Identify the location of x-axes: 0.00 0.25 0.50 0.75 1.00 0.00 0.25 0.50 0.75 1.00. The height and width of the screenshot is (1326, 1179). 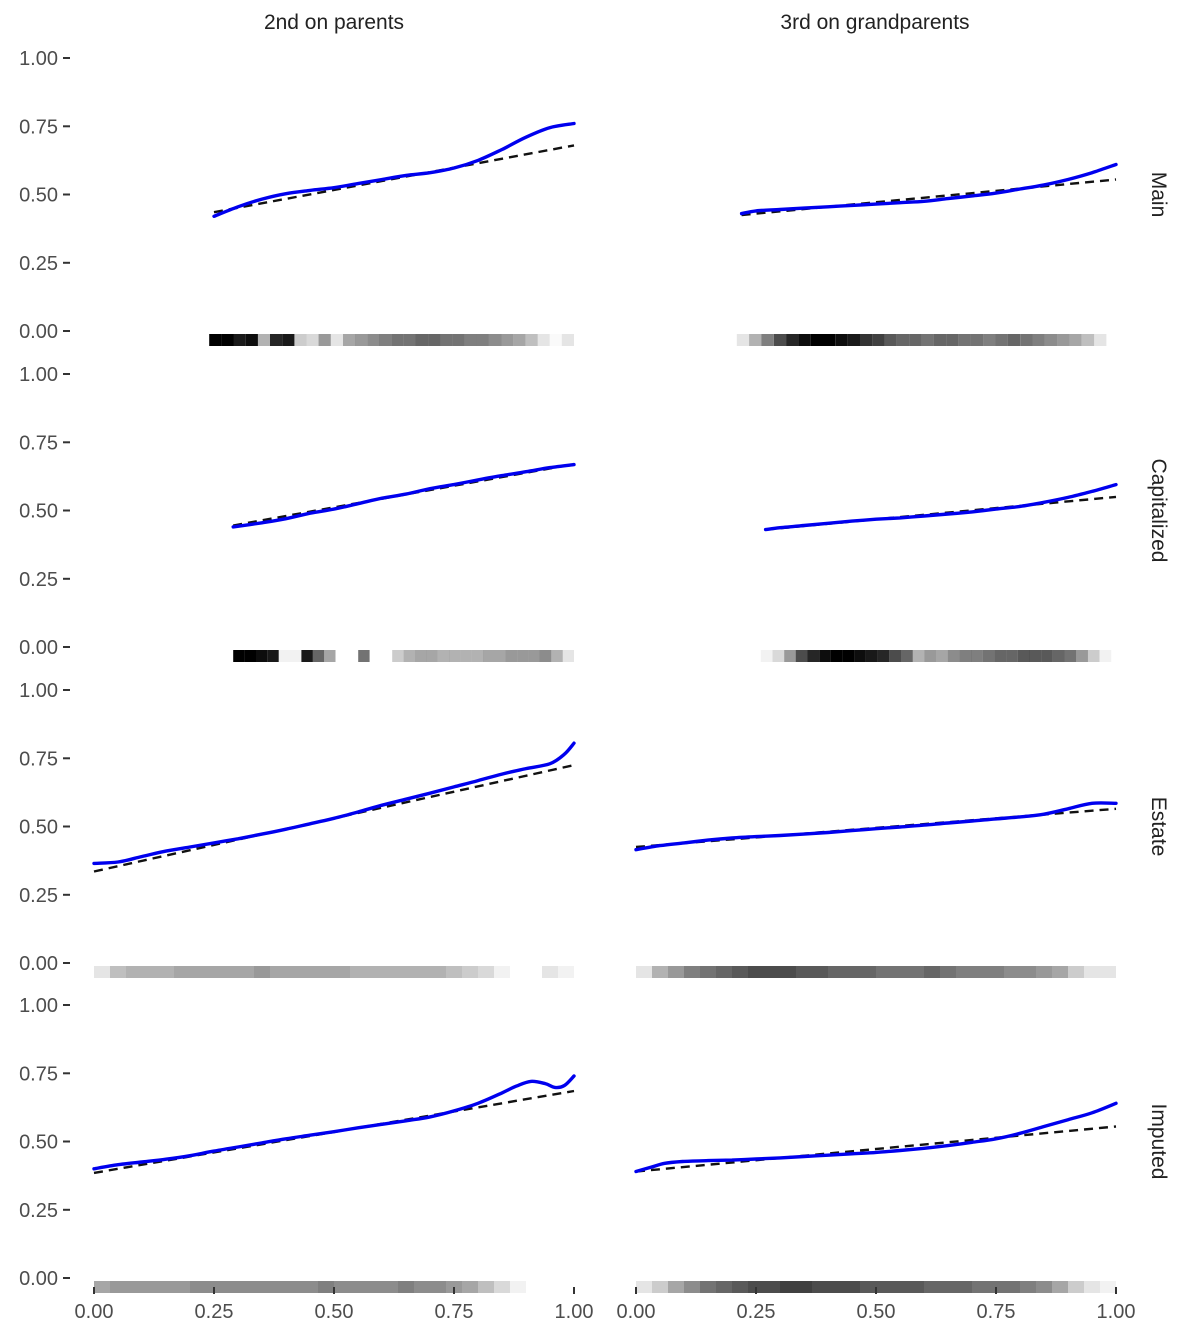
(605, 1305).